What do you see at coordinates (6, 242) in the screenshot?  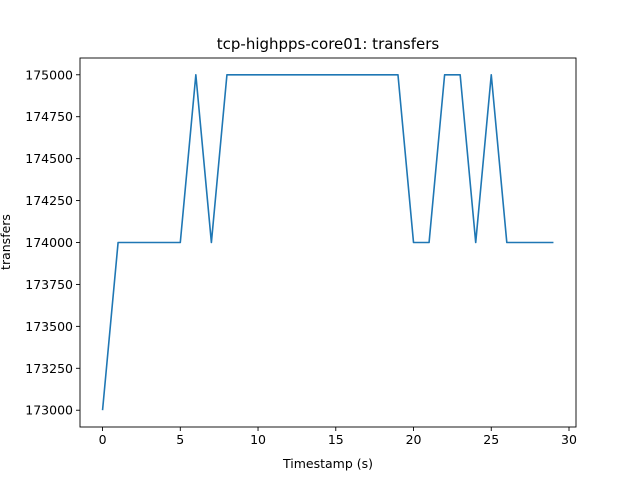 I see `y-axis-label: transfers` at bounding box center [6, 242].